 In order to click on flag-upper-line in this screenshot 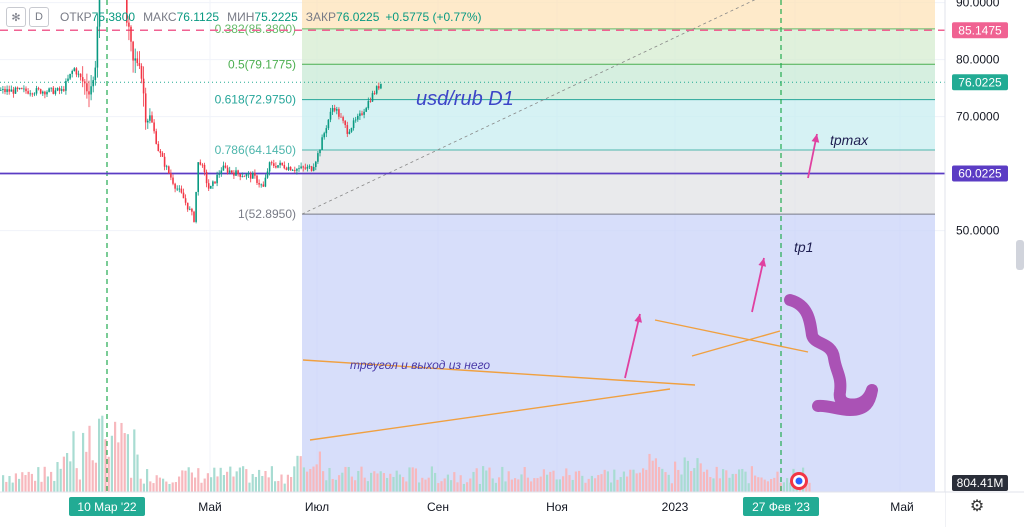, I will do `click(731, 336)`.